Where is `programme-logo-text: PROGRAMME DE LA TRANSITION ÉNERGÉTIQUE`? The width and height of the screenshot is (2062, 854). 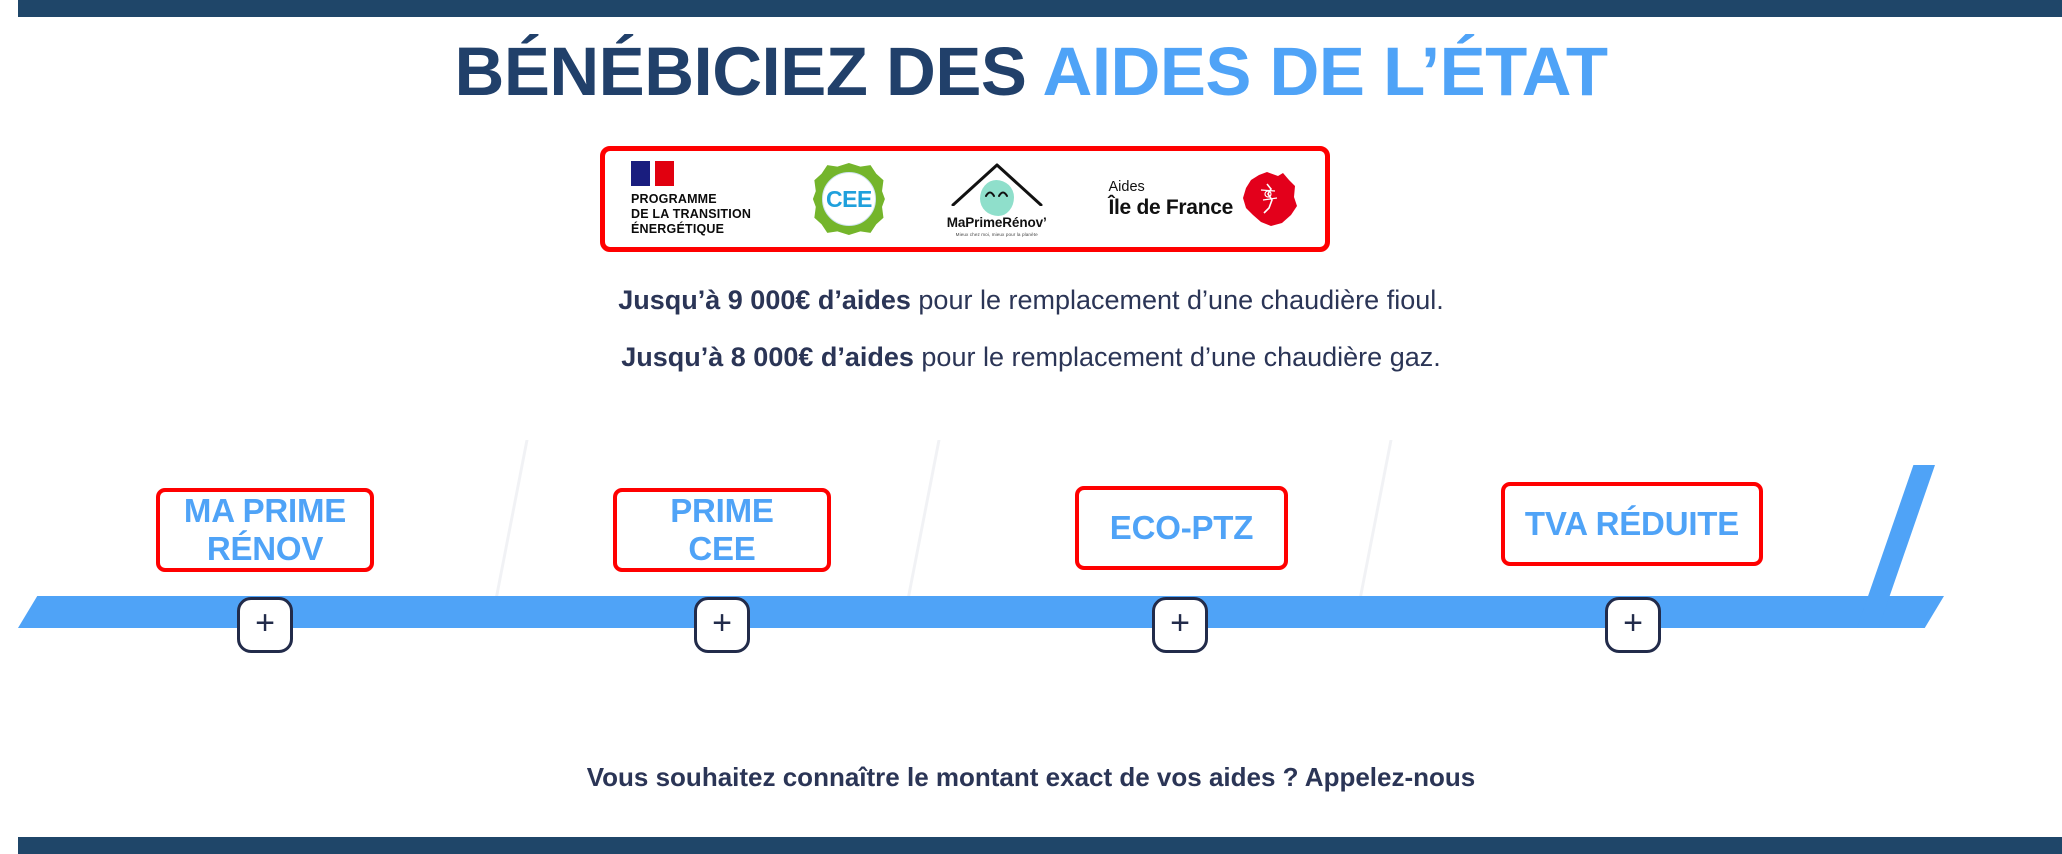
programme-logo-text: PROGRAMME DE LA TRANSITION ÉNERGÉTIQUE is located at coordinates (691, 215).